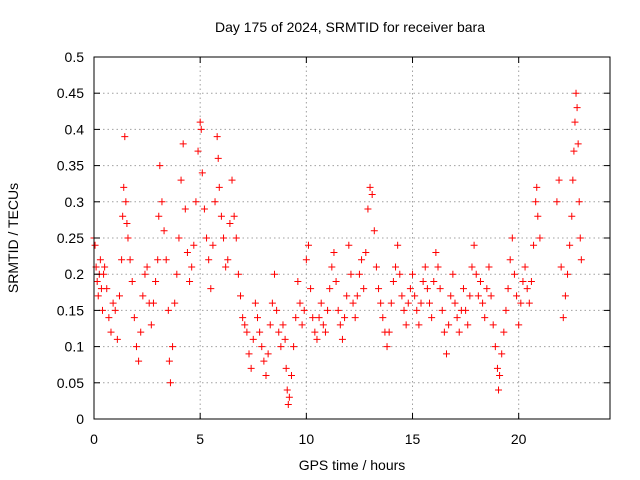 The width and height of the screenshot is (640, 480). What do you see at coordinates (94, 439) in the screenshot?
I see `x-tick-label: 0` at bounding box center [94, 439].